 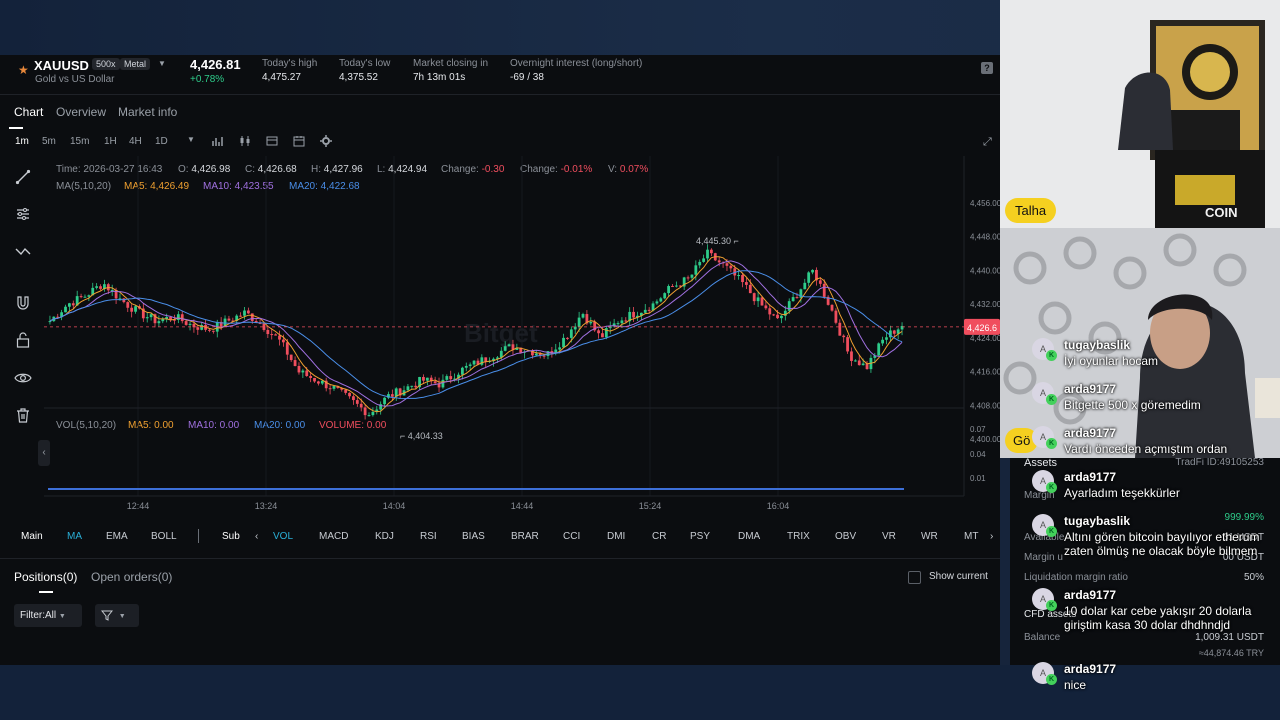 I want to click on indicator-brar: BRAR, so click(x=525, y=536).